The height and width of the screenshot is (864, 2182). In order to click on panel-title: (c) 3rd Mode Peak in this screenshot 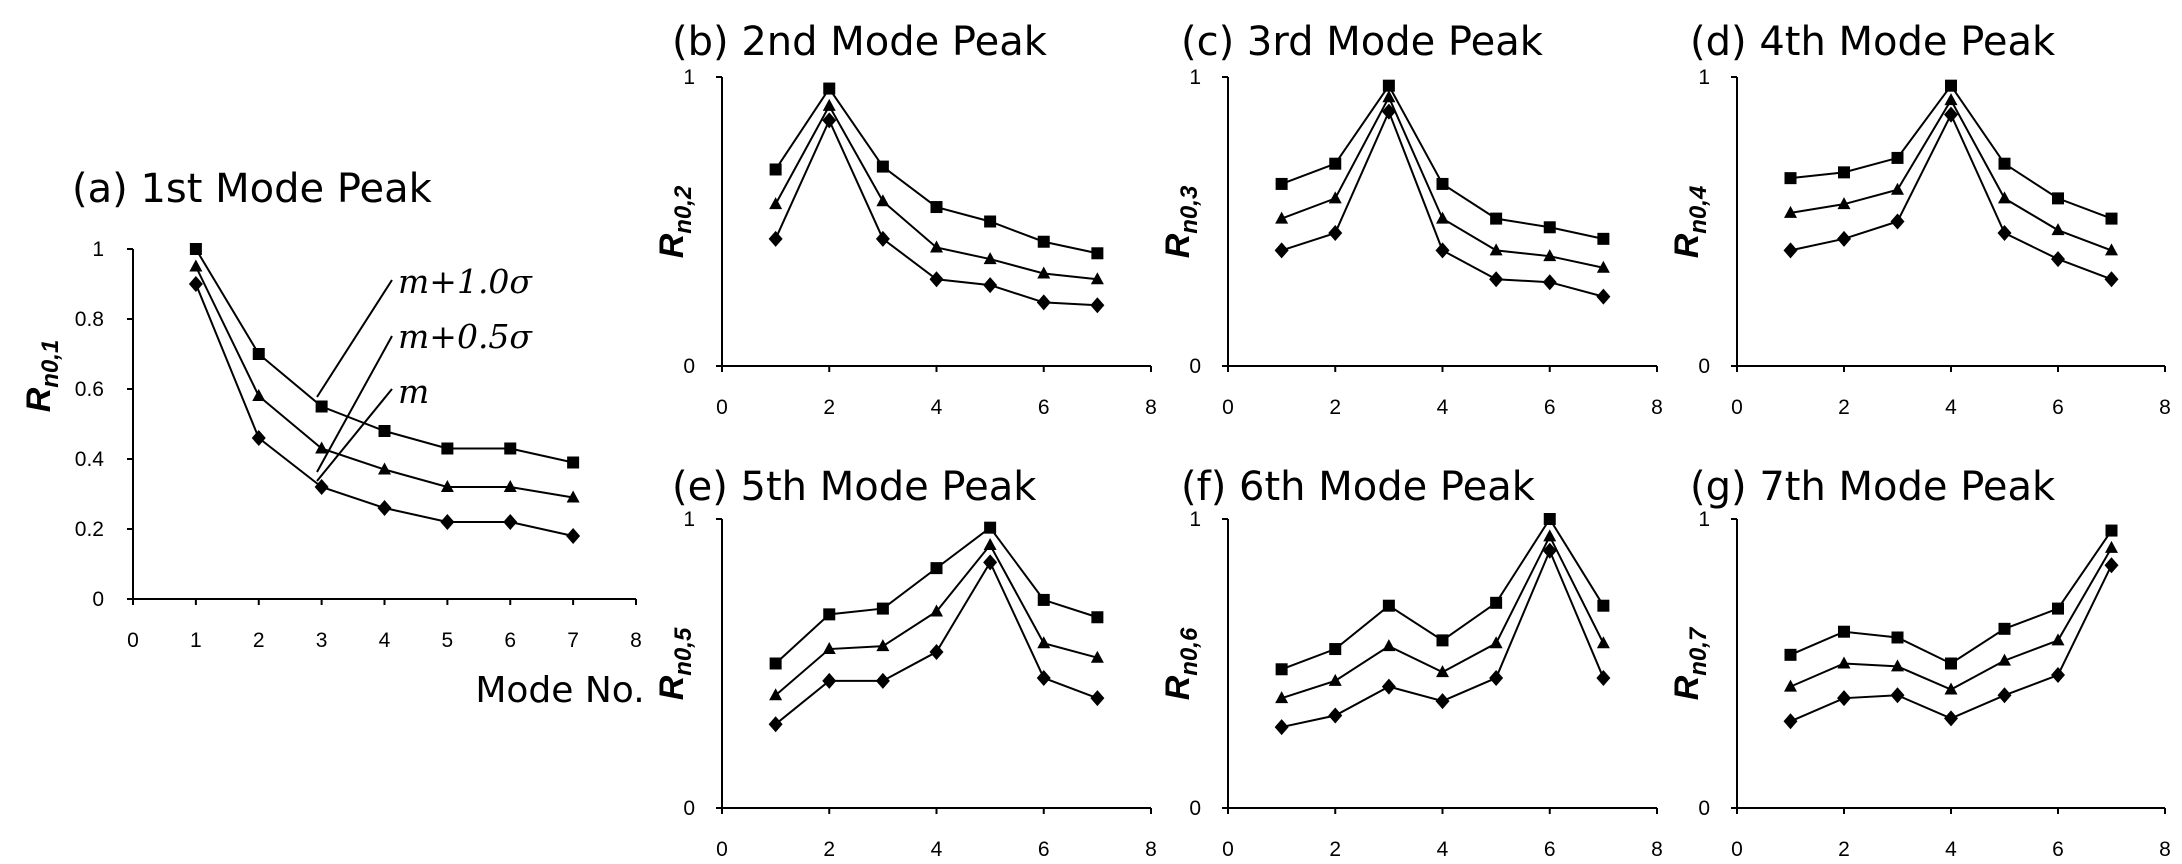, I will do `click(1362, 42)`.